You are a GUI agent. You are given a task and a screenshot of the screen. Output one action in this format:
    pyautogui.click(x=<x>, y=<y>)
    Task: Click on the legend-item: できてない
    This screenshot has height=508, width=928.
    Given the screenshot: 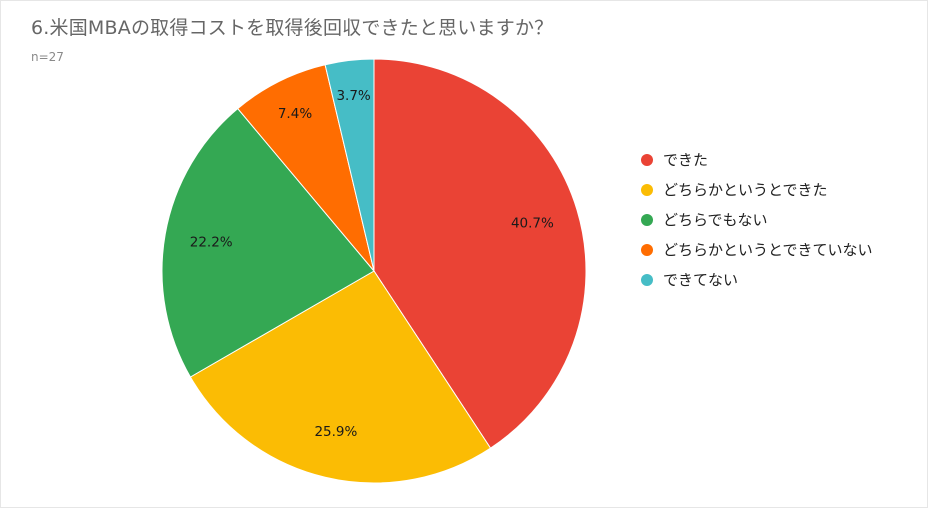 What is the action you would take?
    pyautogui.click(x=776, y=280)
    